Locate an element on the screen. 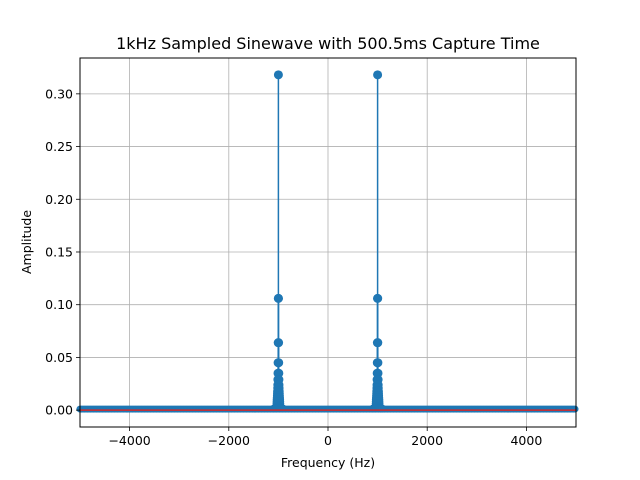 The width and height of the screenshot is (640, 480). y-tick-label: 0.05 is located at coordinates (59, 357).